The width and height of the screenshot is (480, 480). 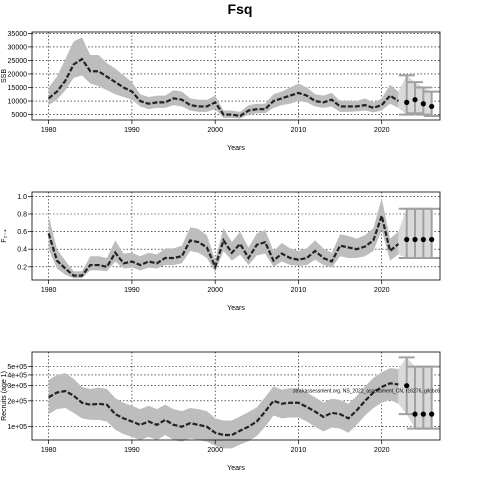 What do you see at coordinates (18, 102) in the screenshot?
I see `y-tick-label: 10000` at bounding box center [18, 102].